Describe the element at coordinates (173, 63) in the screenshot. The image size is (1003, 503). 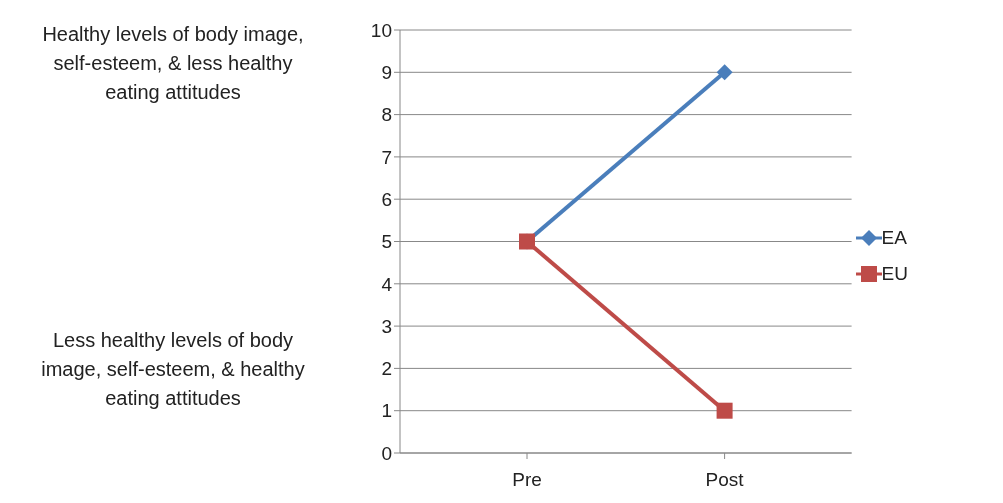
I see `text: Healthy levels of body image, self-esteem, & less healthy eating attitudes` at that location.